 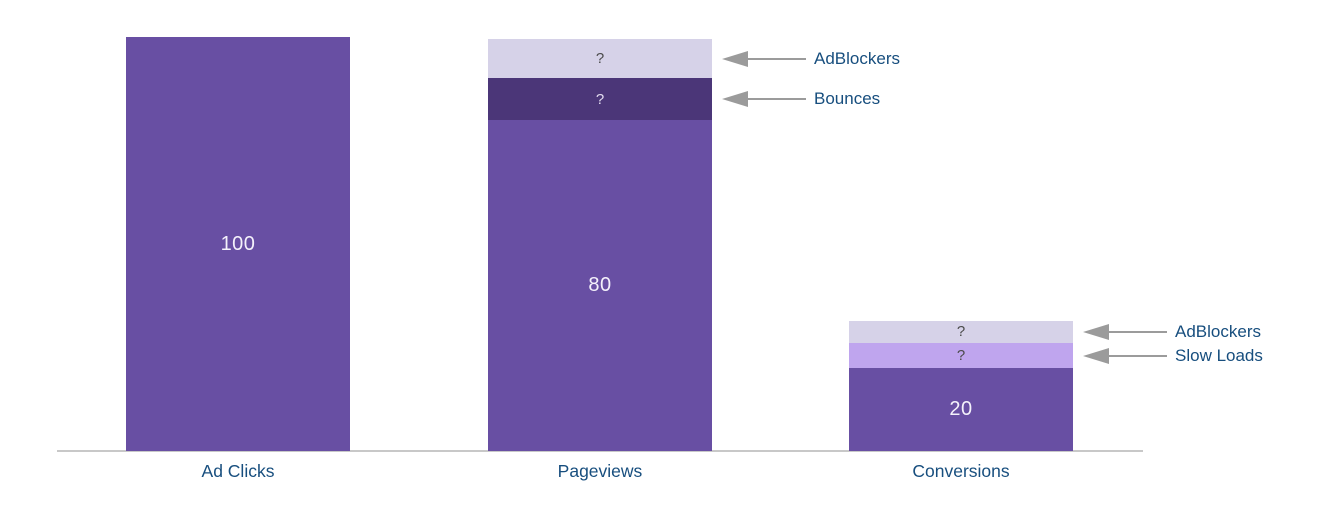 What do you see at coordinates (961, 471) in the screenshot?
I see `category-label-conversions: Conversions` at bounding box center [961, 471].